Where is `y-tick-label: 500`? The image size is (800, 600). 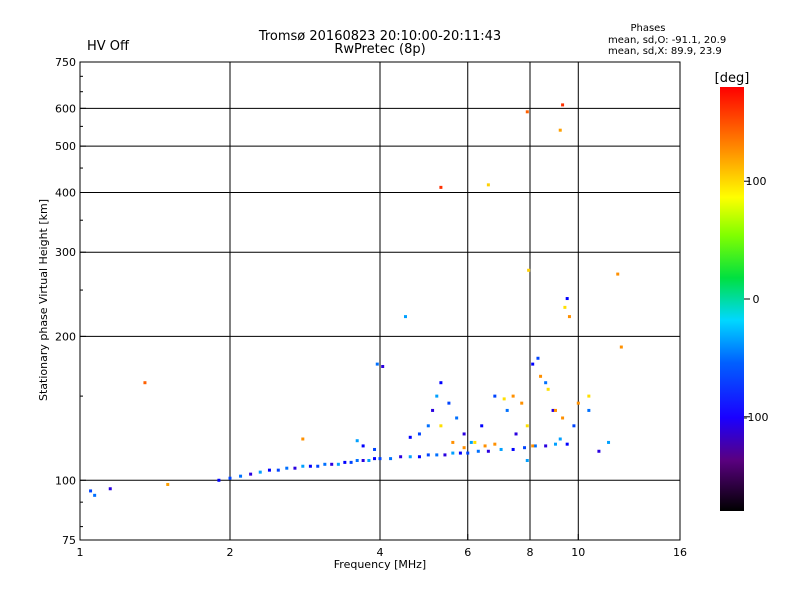
y-tick-label: 500 is located at coordinates (65, 146).